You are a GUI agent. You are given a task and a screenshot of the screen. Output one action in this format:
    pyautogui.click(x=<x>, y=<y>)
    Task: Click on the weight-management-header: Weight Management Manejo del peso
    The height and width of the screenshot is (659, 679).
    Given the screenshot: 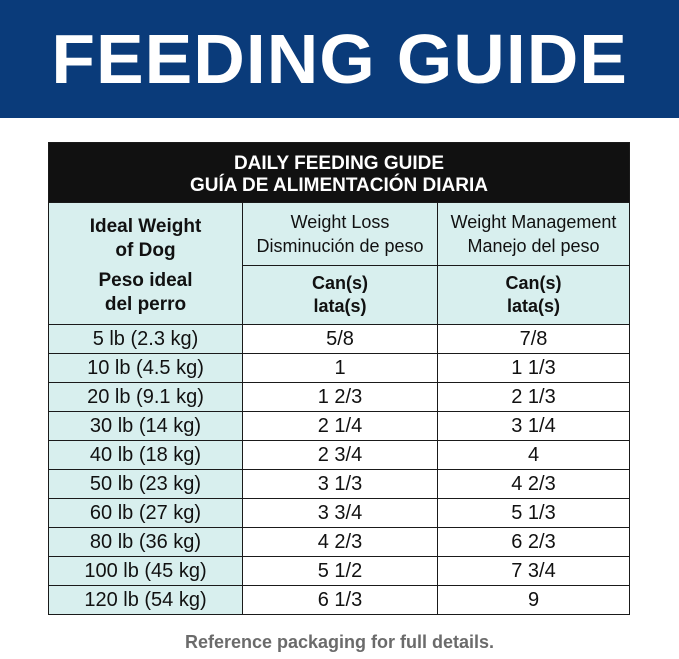 What is the action you would take?
    pyautogui.click(x=533, y=234)
    